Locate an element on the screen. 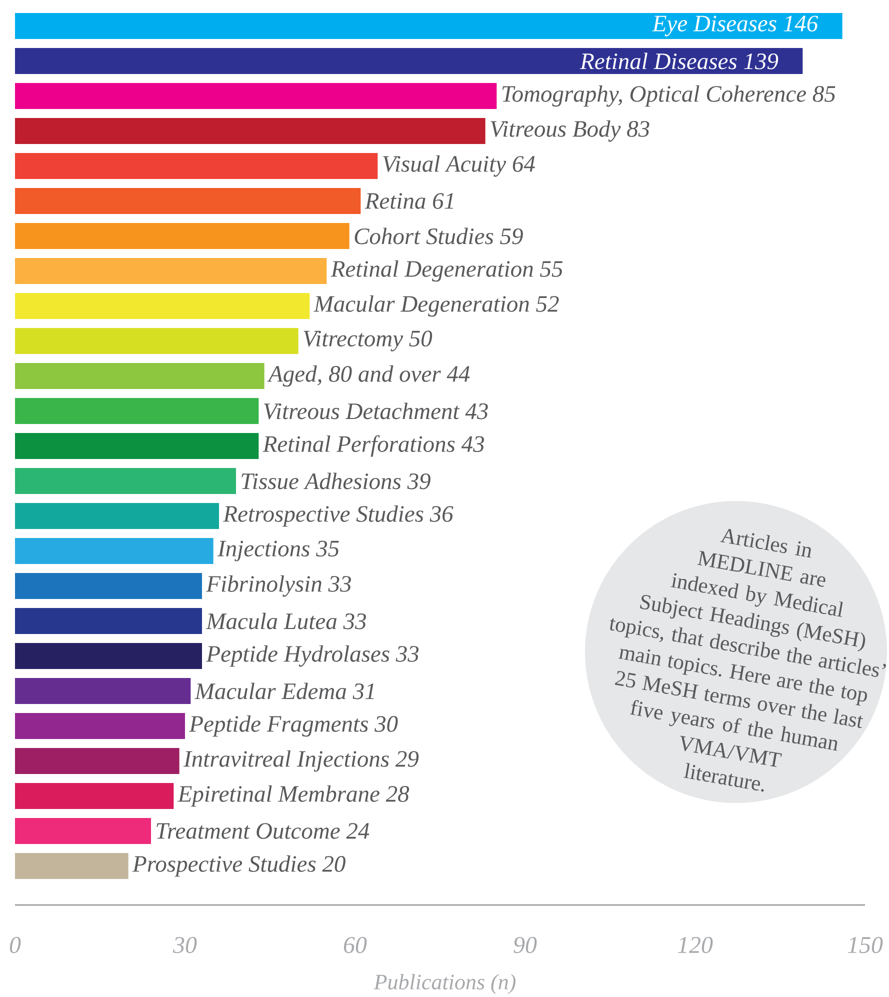  y-tick-label: Cohort Studies 59 is located at coordinates (438, 236).